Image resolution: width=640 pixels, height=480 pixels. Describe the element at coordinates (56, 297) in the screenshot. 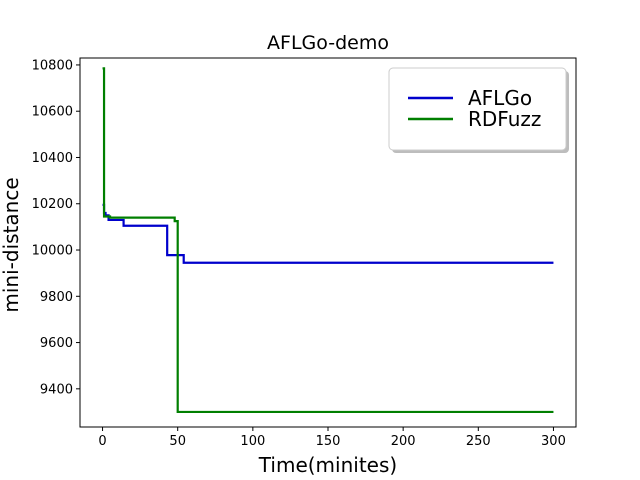

I see `y-tick-label: 9800` at that location.